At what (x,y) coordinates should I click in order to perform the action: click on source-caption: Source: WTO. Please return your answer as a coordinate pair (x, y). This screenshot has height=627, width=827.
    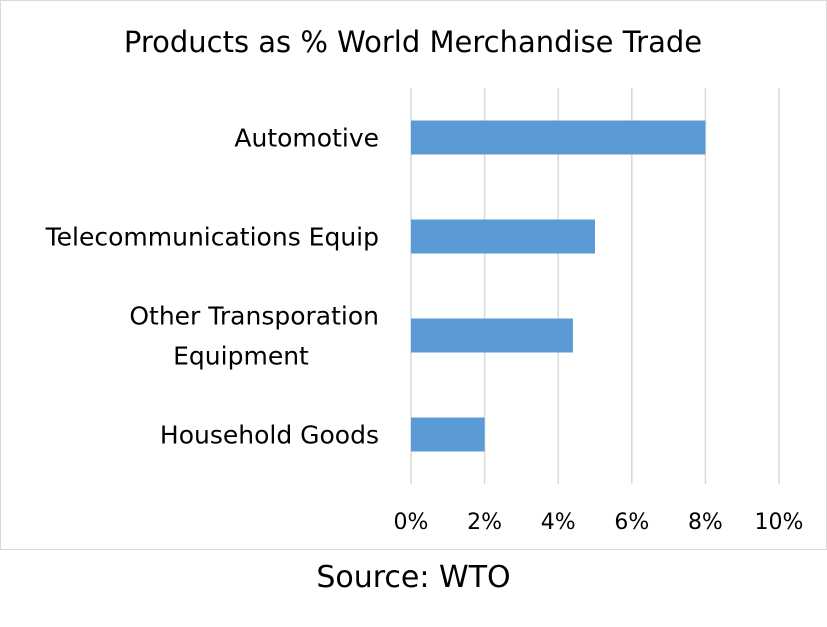
    Looking at the image, I should click on (413, 577).